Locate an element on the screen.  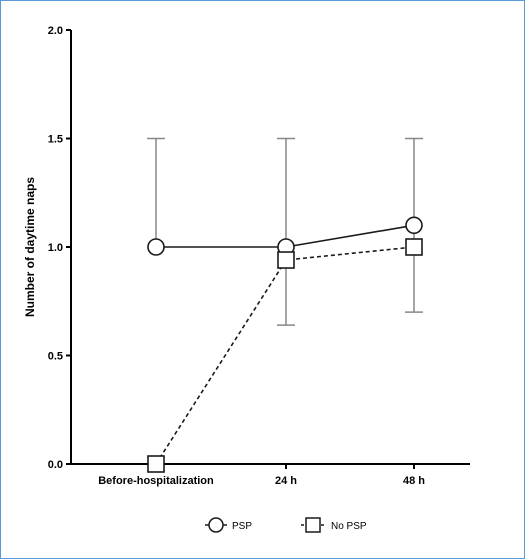
y-tick-label-1: 0.5 is located at coordinates (55, 357).